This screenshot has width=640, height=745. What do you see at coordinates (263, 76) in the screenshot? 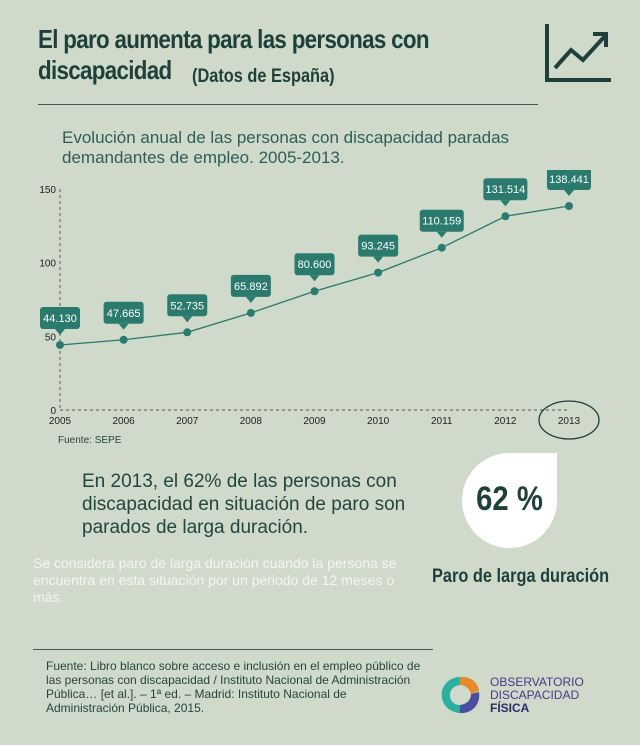
I see `page-subtitle: (Datos de España)` at bounding box center [263, 76].